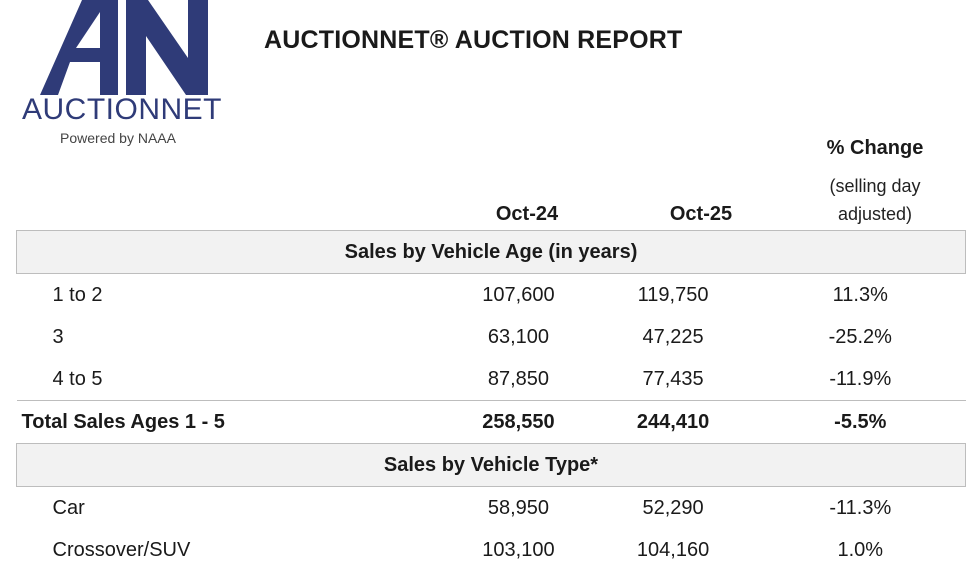 The image size is (980, 571). Describe the element at coordinates (518, 294) in the screenshot. I see `cell-oct24: 107,600` at that location.